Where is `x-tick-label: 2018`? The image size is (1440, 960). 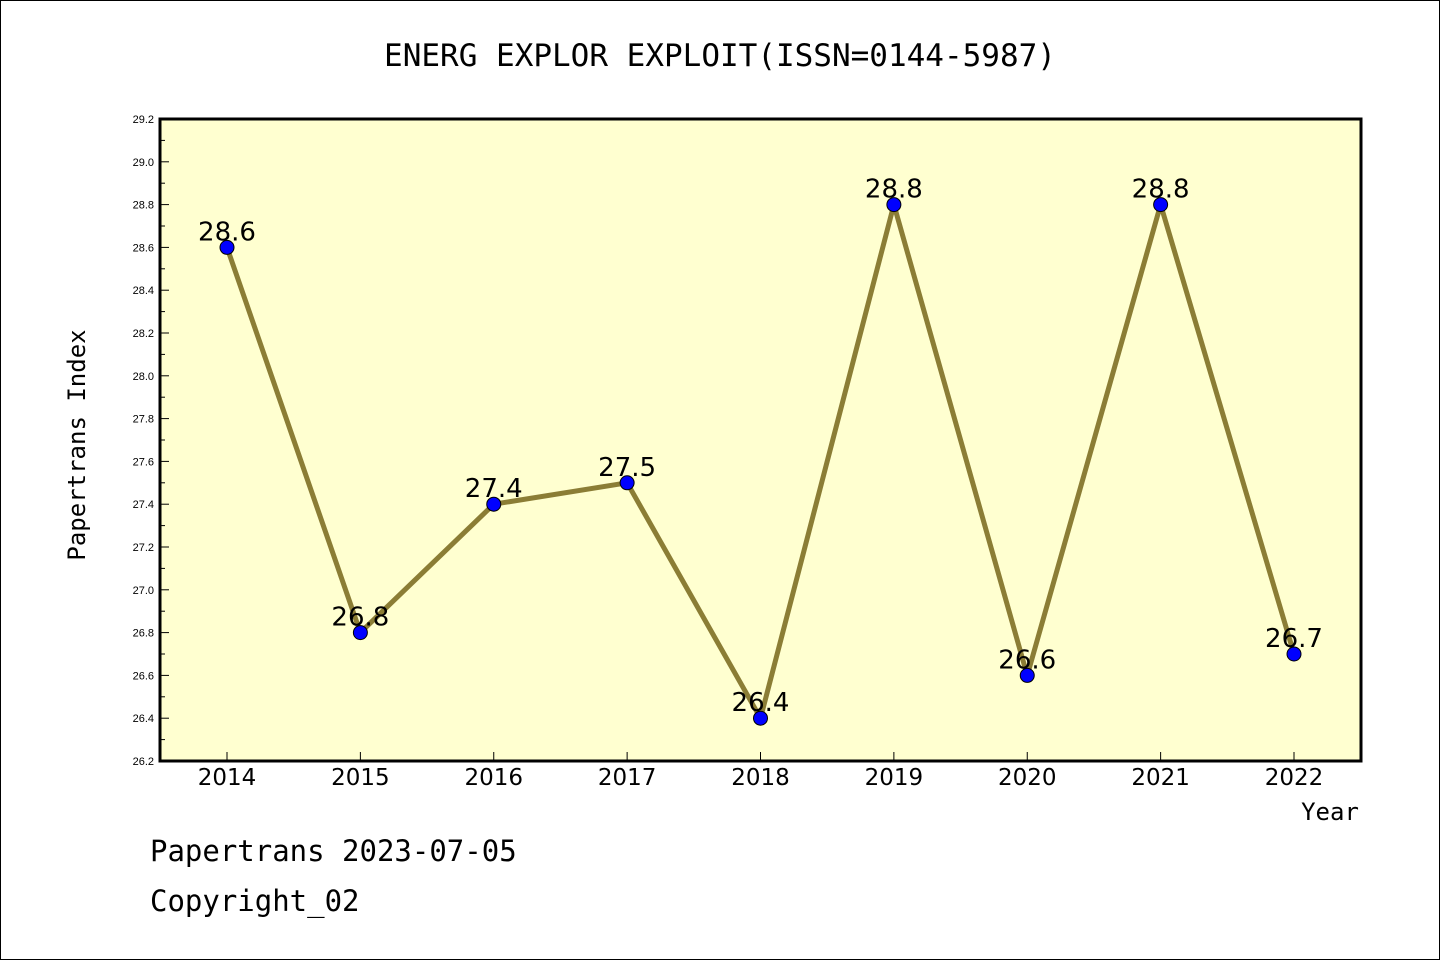
x-tick-label: 2018 is located at coordinates (760, 778).